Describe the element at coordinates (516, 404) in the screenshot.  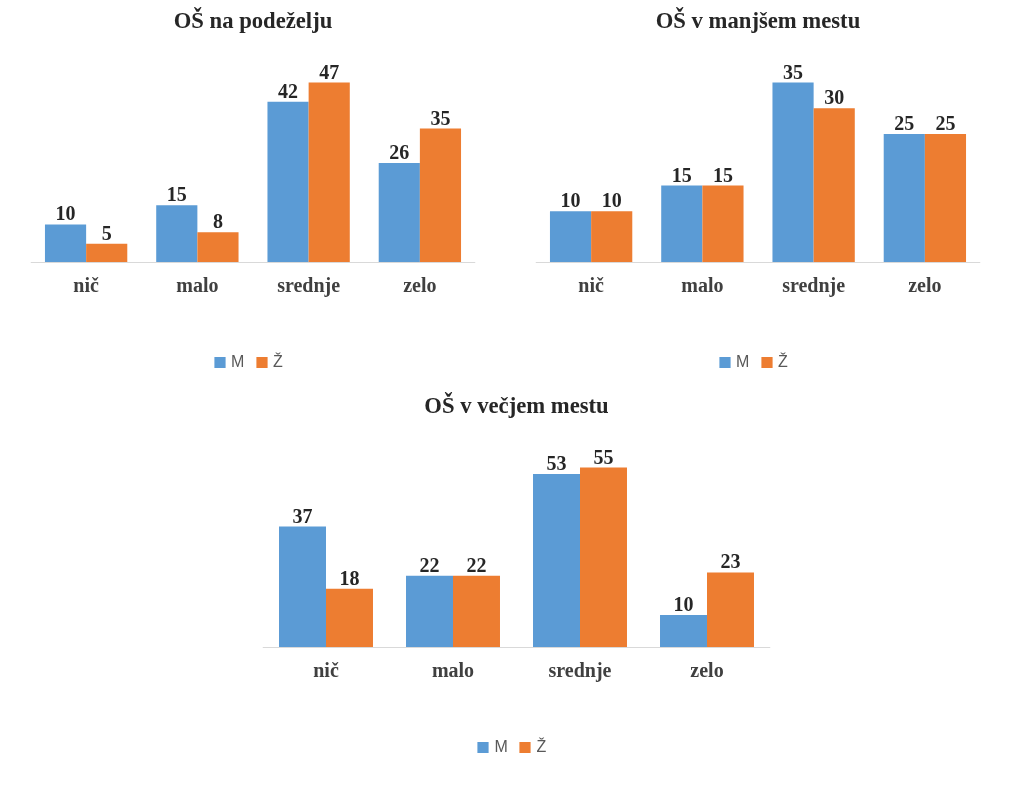
I see `chart-title: OŠ v večjem mestu` at that location.